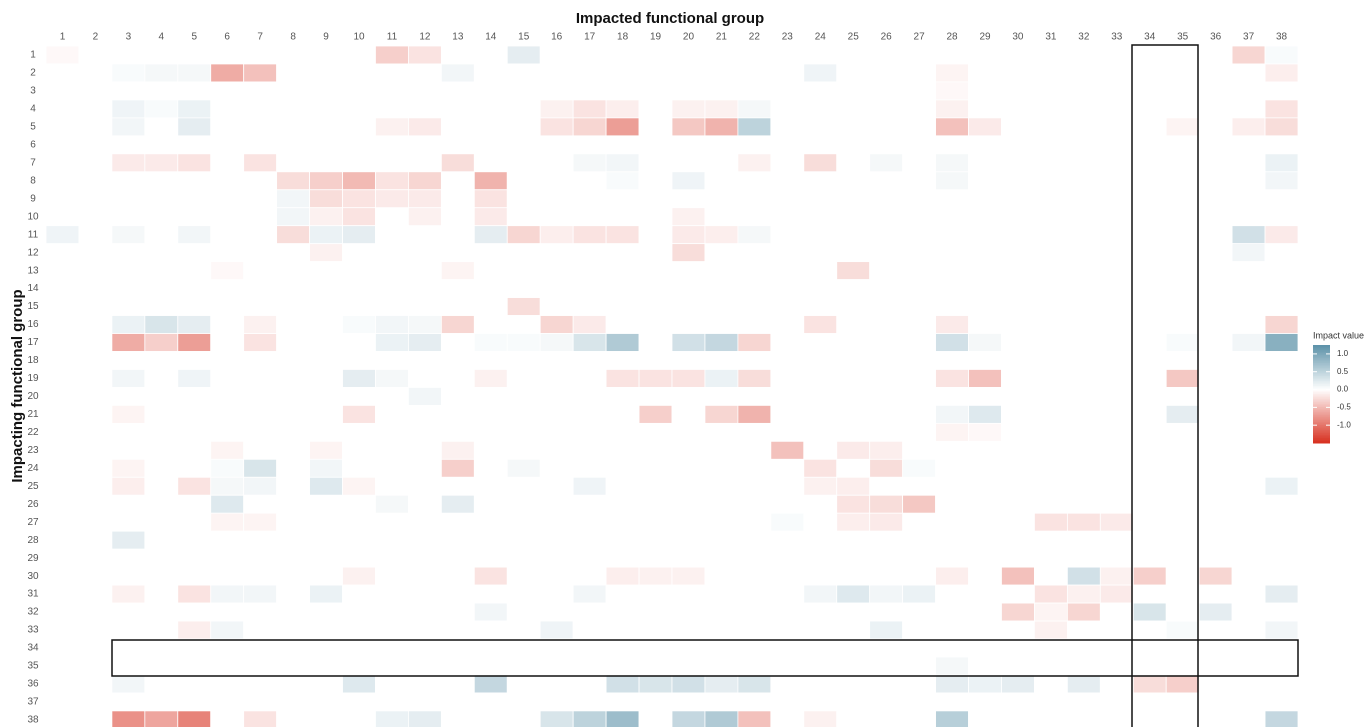  What do you see at coordinates (755, 37) in the screenshot?
I see `x-tick-label: 22` at bounding box center [755, 37].